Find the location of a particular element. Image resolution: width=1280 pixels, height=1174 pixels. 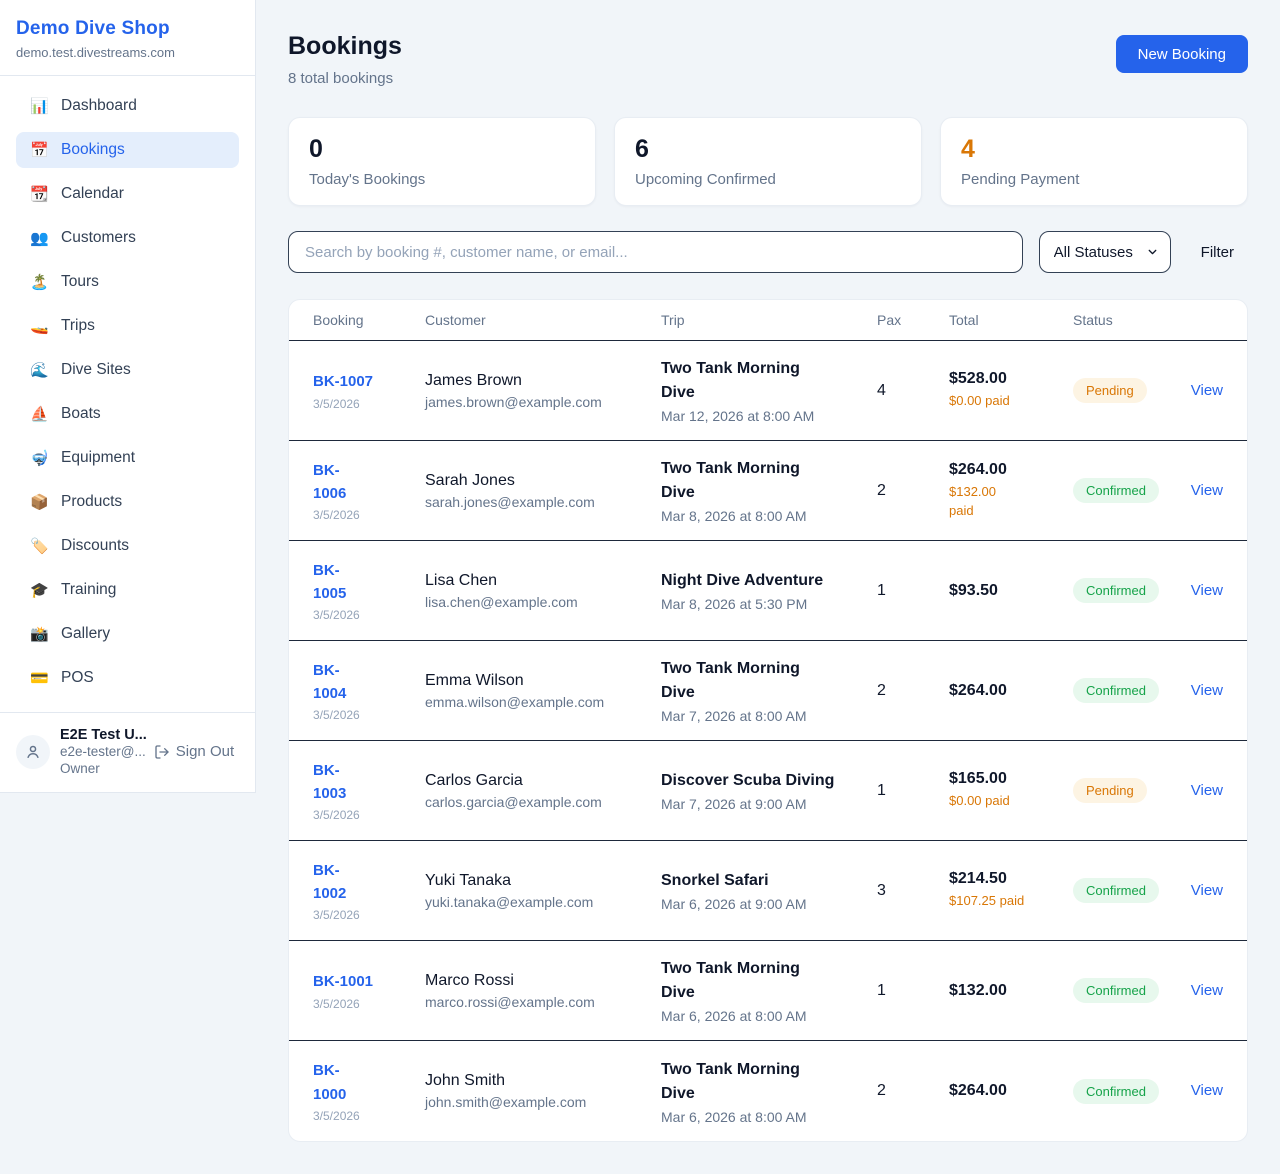

booking-cell: BK- 1004 3/5/2026 is located at coordinates (369, 691).